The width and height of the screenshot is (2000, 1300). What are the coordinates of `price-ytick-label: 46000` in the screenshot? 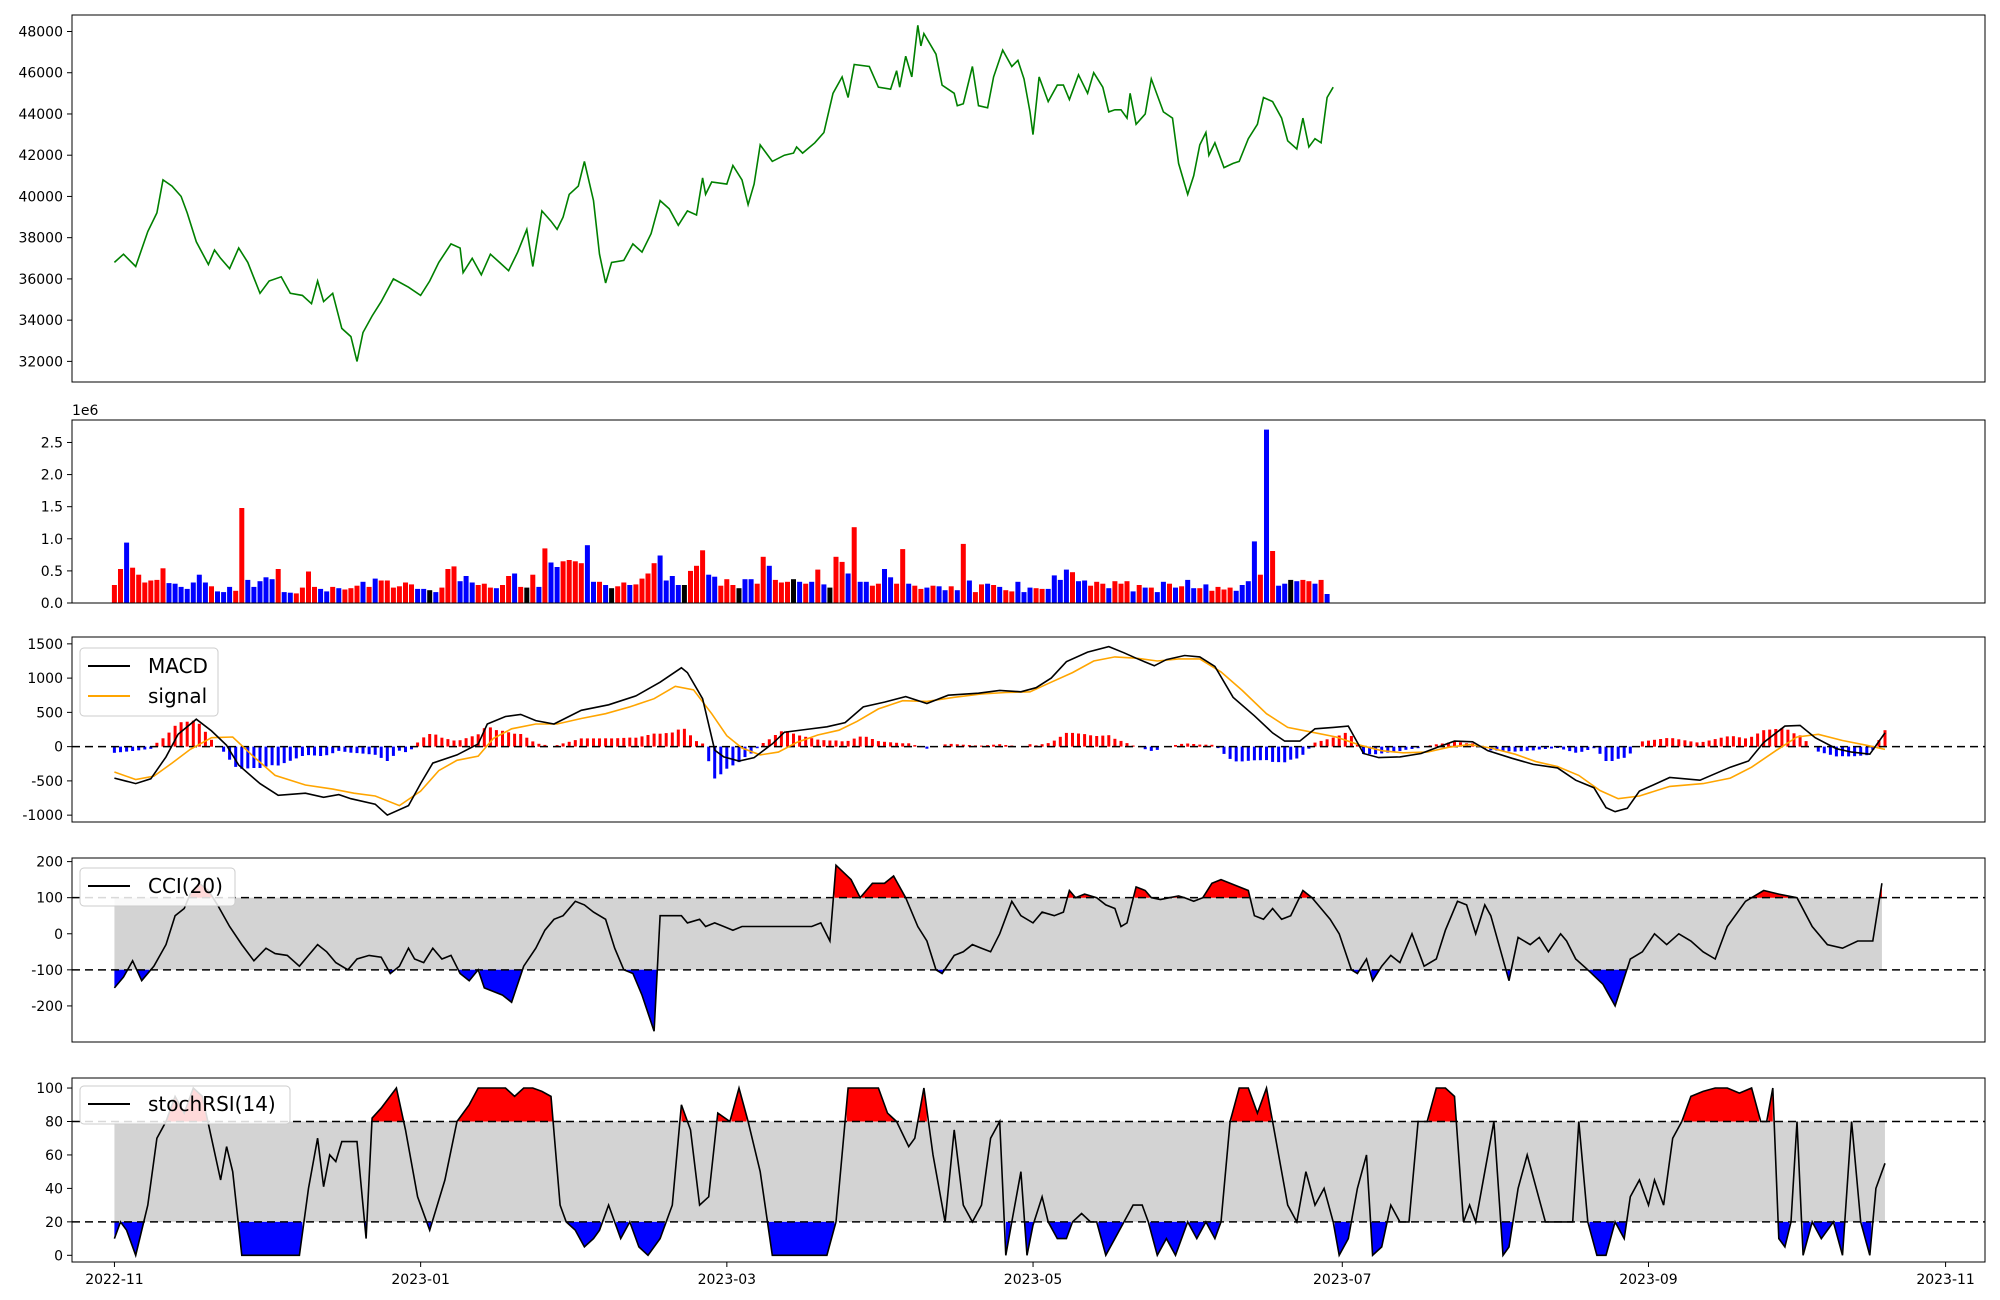 It's located at (40, 74).